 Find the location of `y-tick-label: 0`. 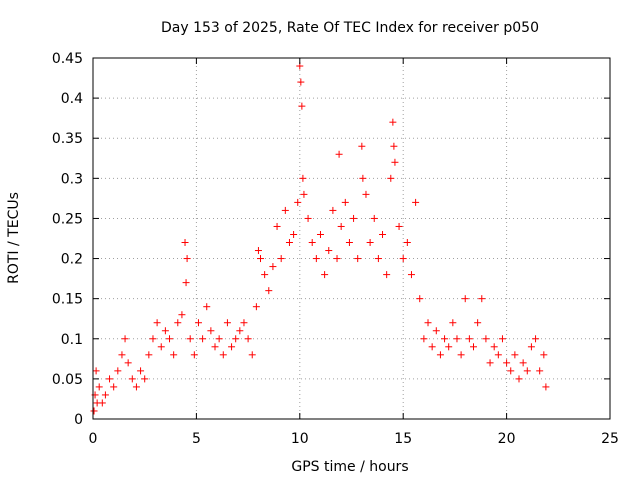

y-tick-label: 0 is located at coordinates (78, 420).